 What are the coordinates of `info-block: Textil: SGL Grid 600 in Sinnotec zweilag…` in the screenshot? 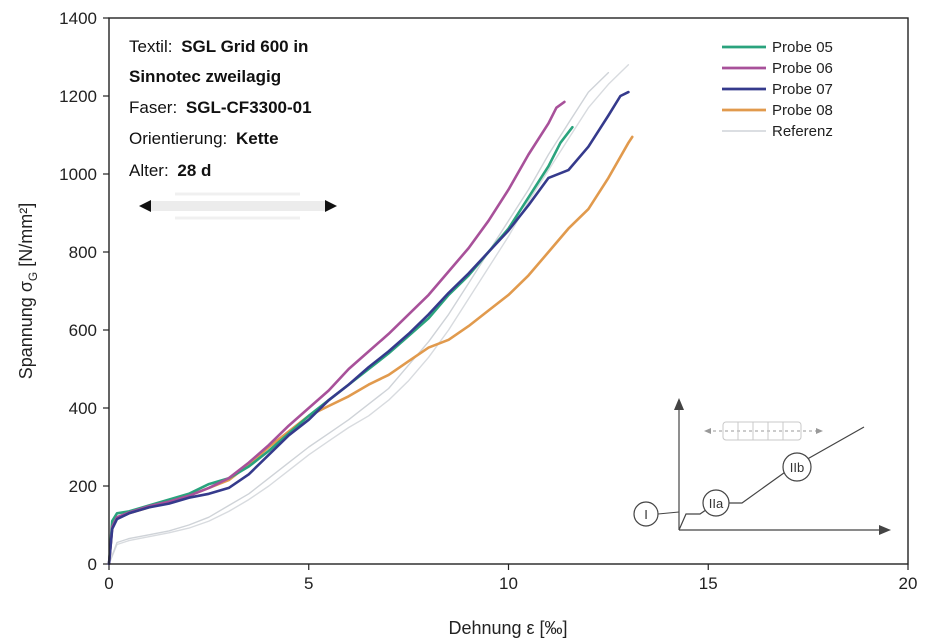 It's located at (220, 108).